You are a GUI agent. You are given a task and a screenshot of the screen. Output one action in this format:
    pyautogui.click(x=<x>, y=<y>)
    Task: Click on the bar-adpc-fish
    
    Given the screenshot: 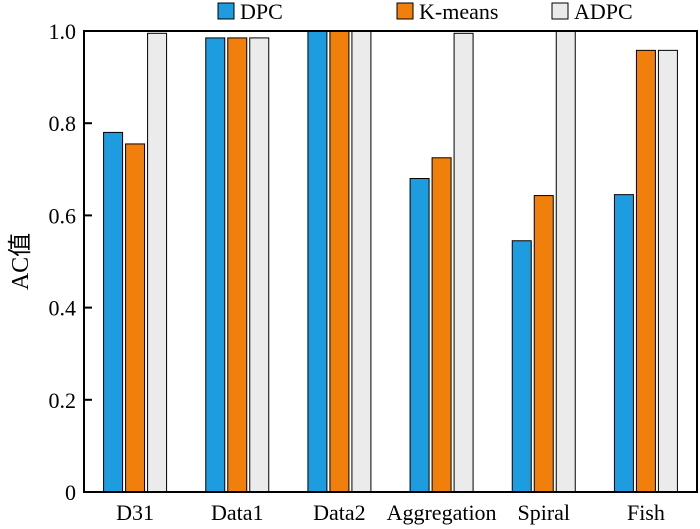 What is the action you would take?
    pyautogui.click(x=667, y=271)
    